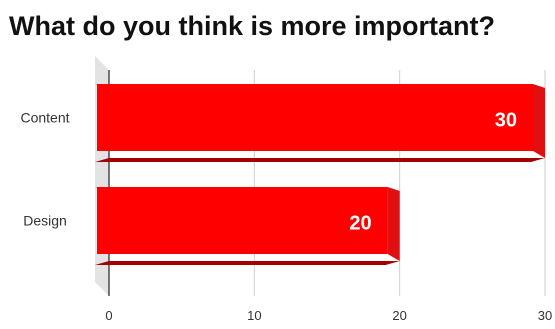 Image resolution: width=555 pixels, height=329 pixels. What do you see at coordinates (545, 315) in the screenshot?
I see `tick-label: 30` at bounding box center [545, 315].